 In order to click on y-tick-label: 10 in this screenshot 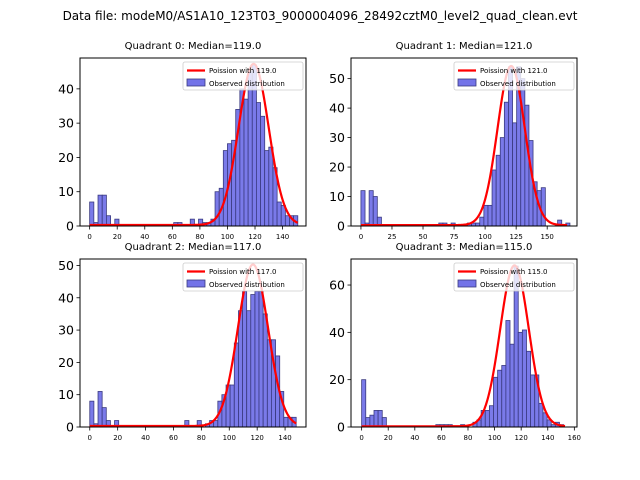, I will do `click(337, 196)`.